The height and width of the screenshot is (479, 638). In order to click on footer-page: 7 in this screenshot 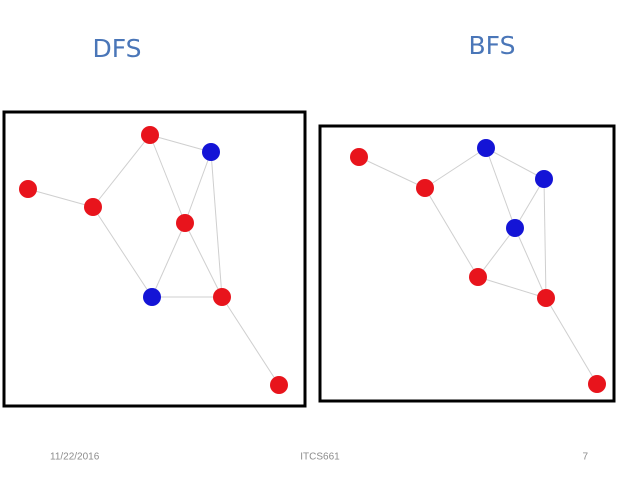, I will do `click(585, 457)`.